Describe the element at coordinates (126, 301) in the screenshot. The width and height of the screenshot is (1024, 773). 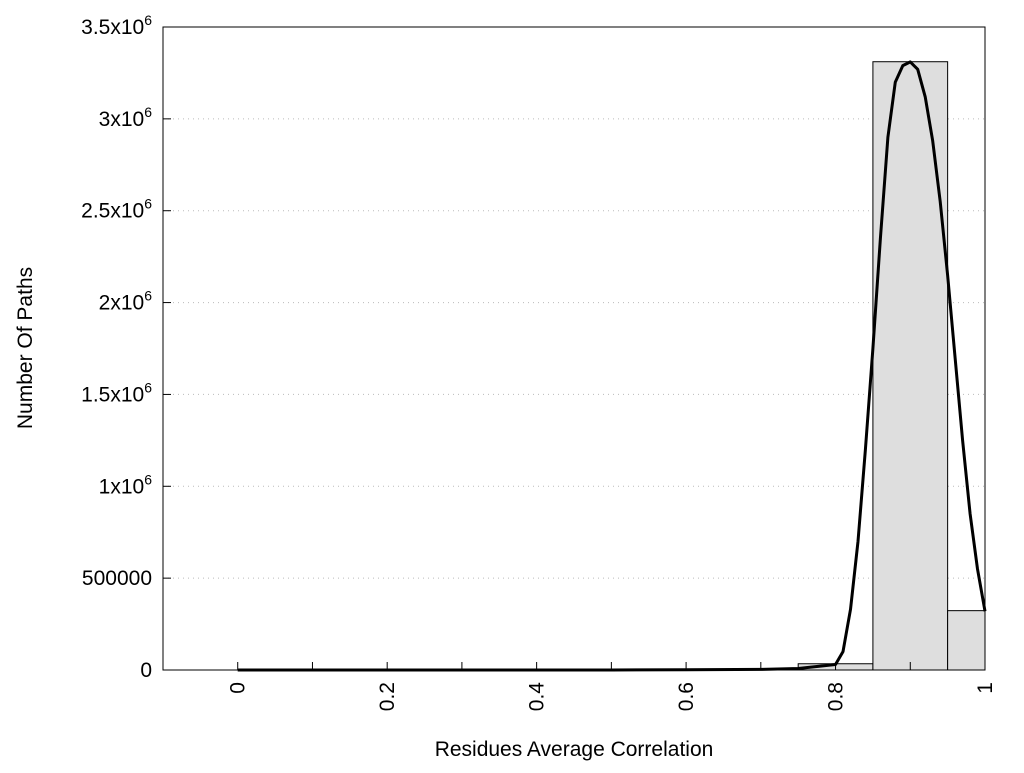
I see `y-tick-label: 2x10⁶` at that location.